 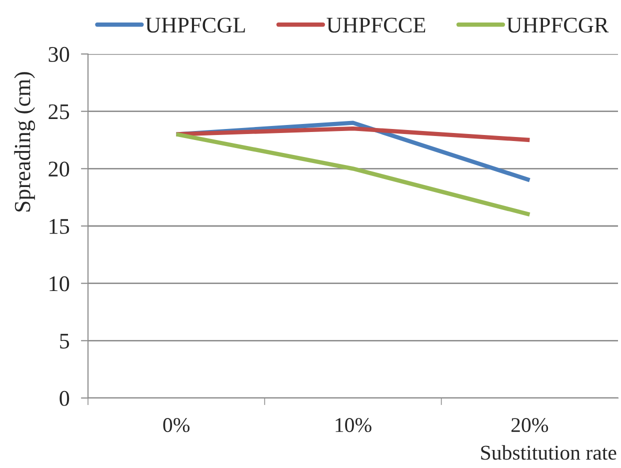 What do you see at coordinates (59, 54) in the screenshot?
I see `y-tick-label: 30` at bounding box center [59, 54].